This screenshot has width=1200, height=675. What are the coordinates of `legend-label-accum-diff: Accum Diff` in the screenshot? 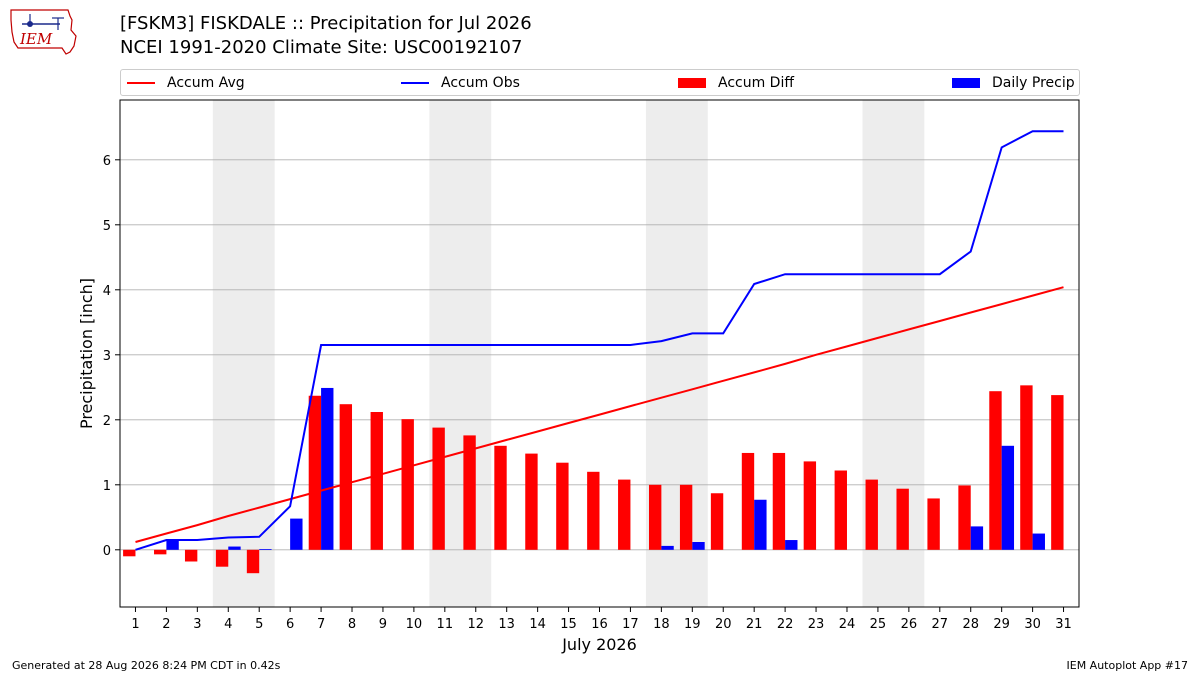 It's located at (756, 82).